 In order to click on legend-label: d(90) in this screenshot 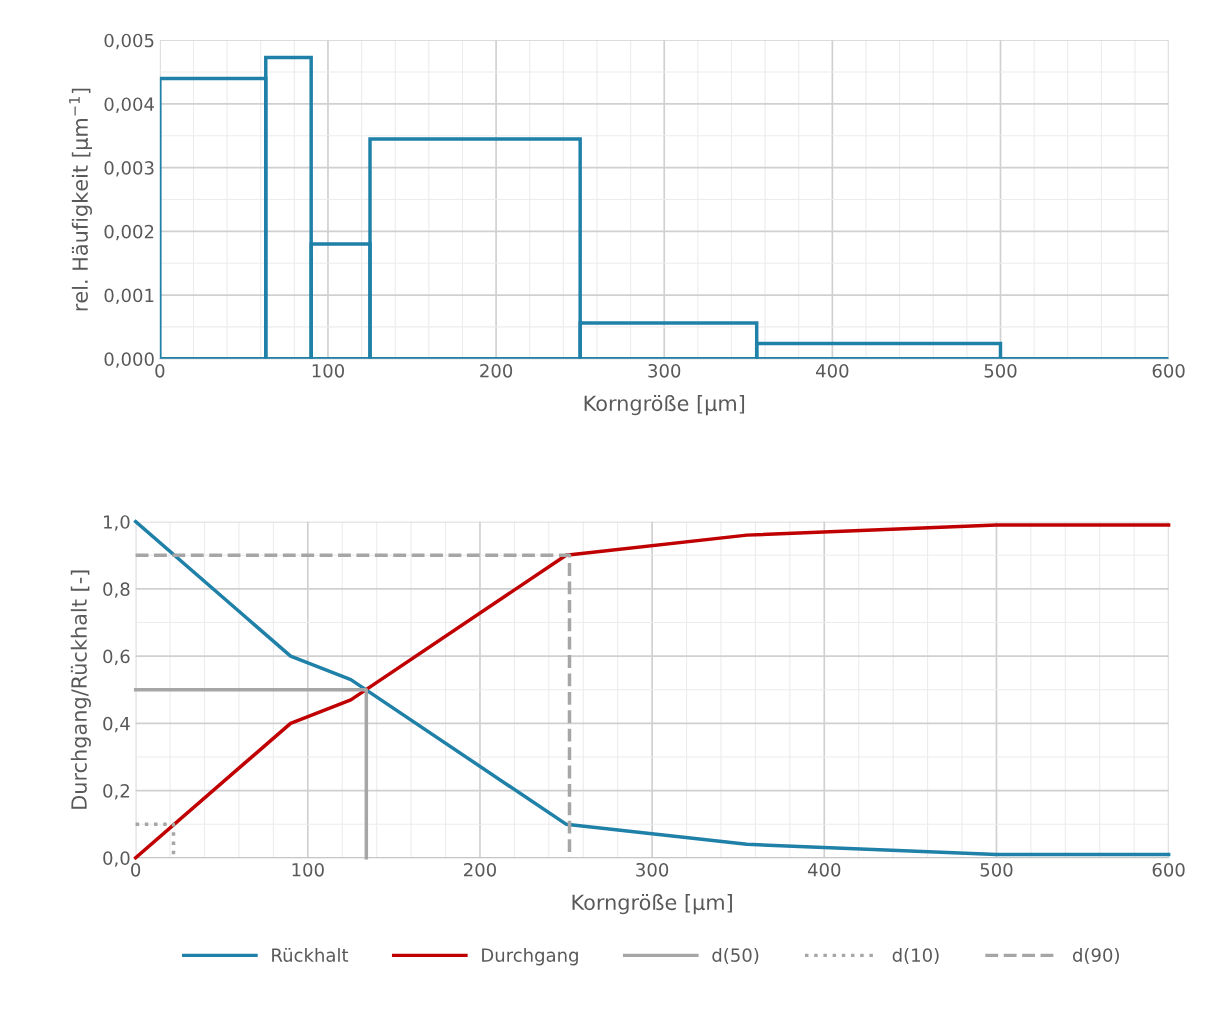, I will do `click(1095, 956)`.